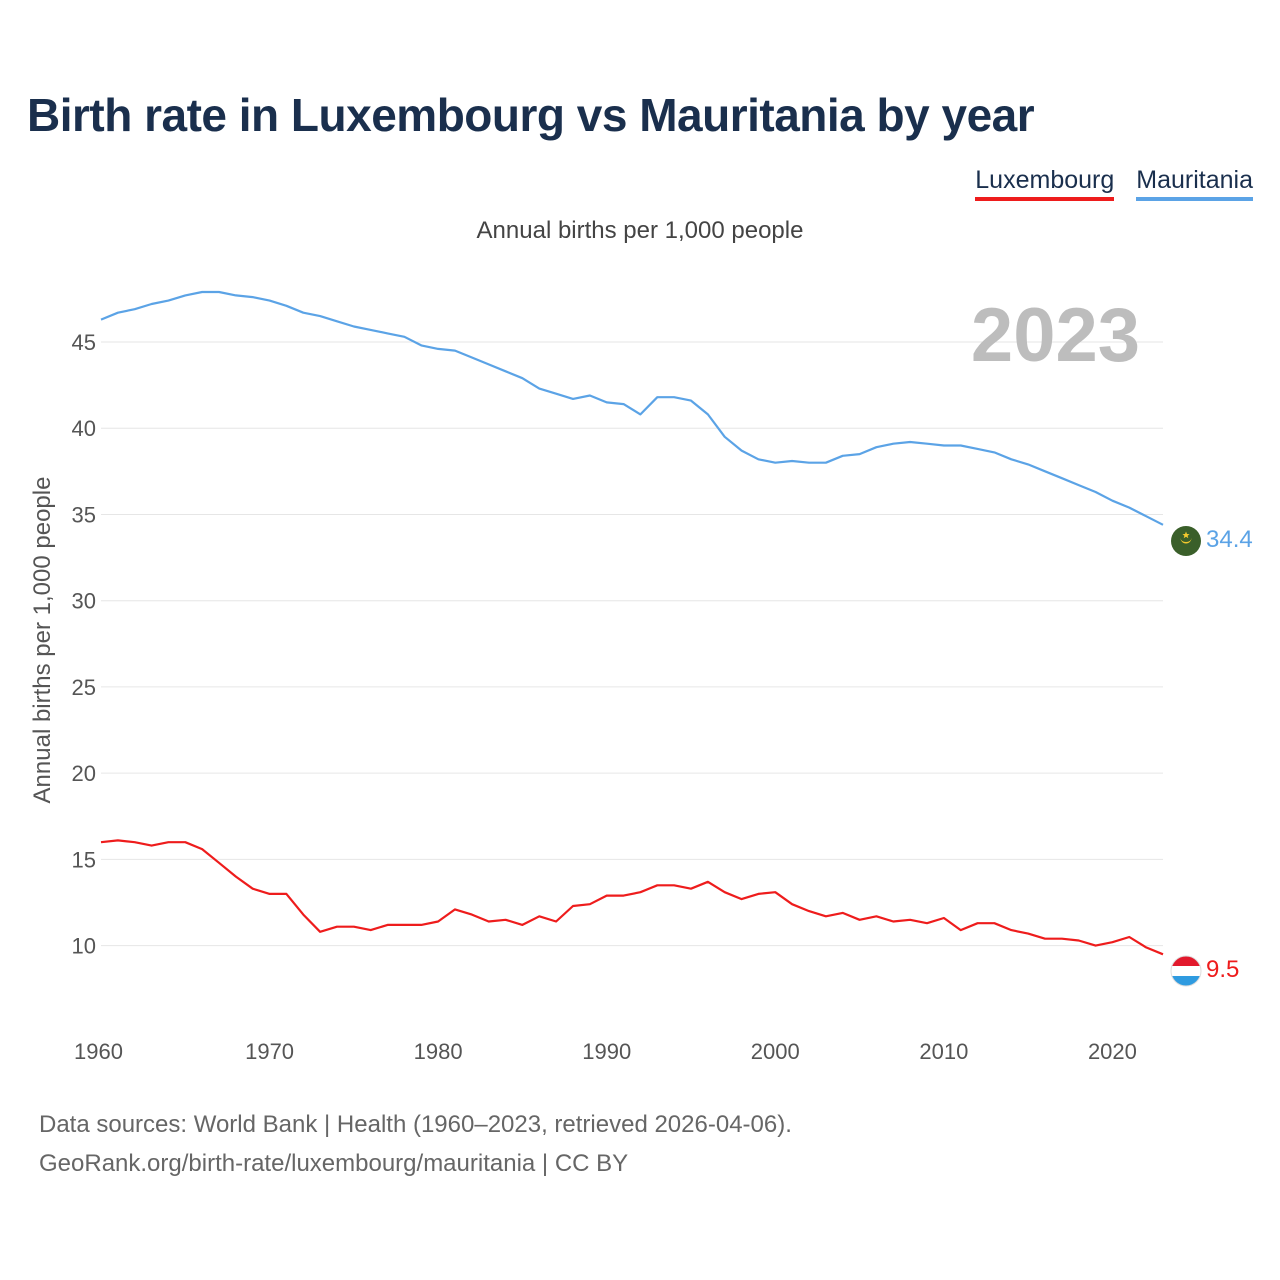 This screenshot has width=1280, height=1280. What do you see at coordinates (84, 428) in the screenshot?
I see `y-tick-label-40: 40` at bounding box center [84, 428].